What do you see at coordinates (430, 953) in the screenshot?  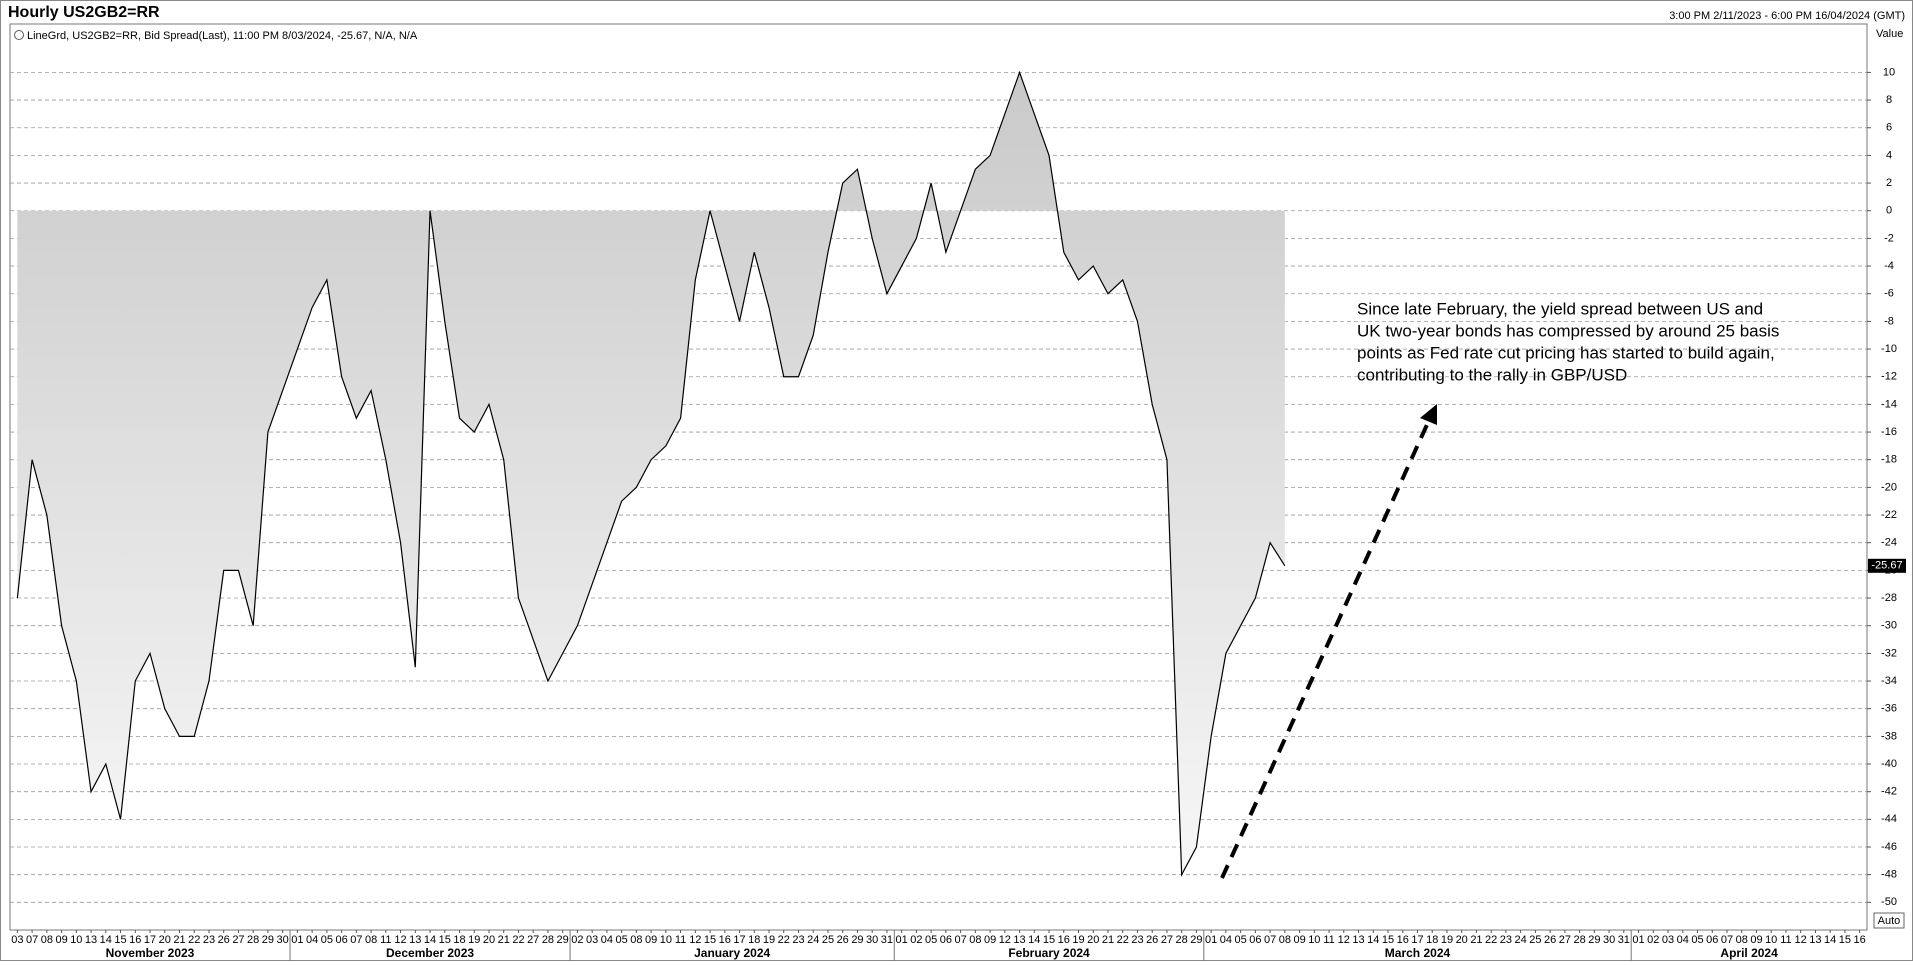 I see `month-label: December 2023` at bounding box center [430, 953].